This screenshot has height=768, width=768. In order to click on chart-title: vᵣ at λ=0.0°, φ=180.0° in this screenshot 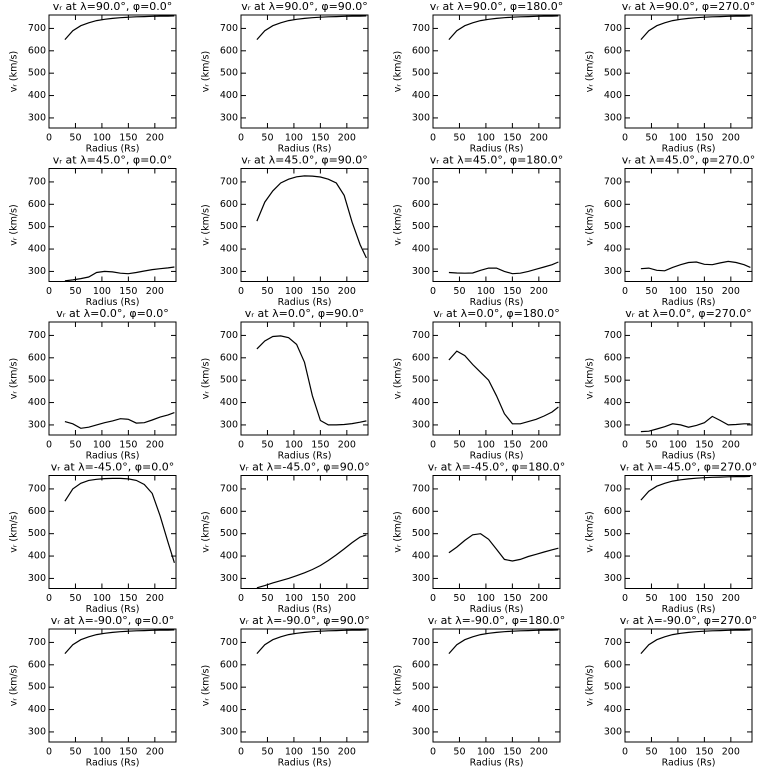, I will do `click(496, 313)`.